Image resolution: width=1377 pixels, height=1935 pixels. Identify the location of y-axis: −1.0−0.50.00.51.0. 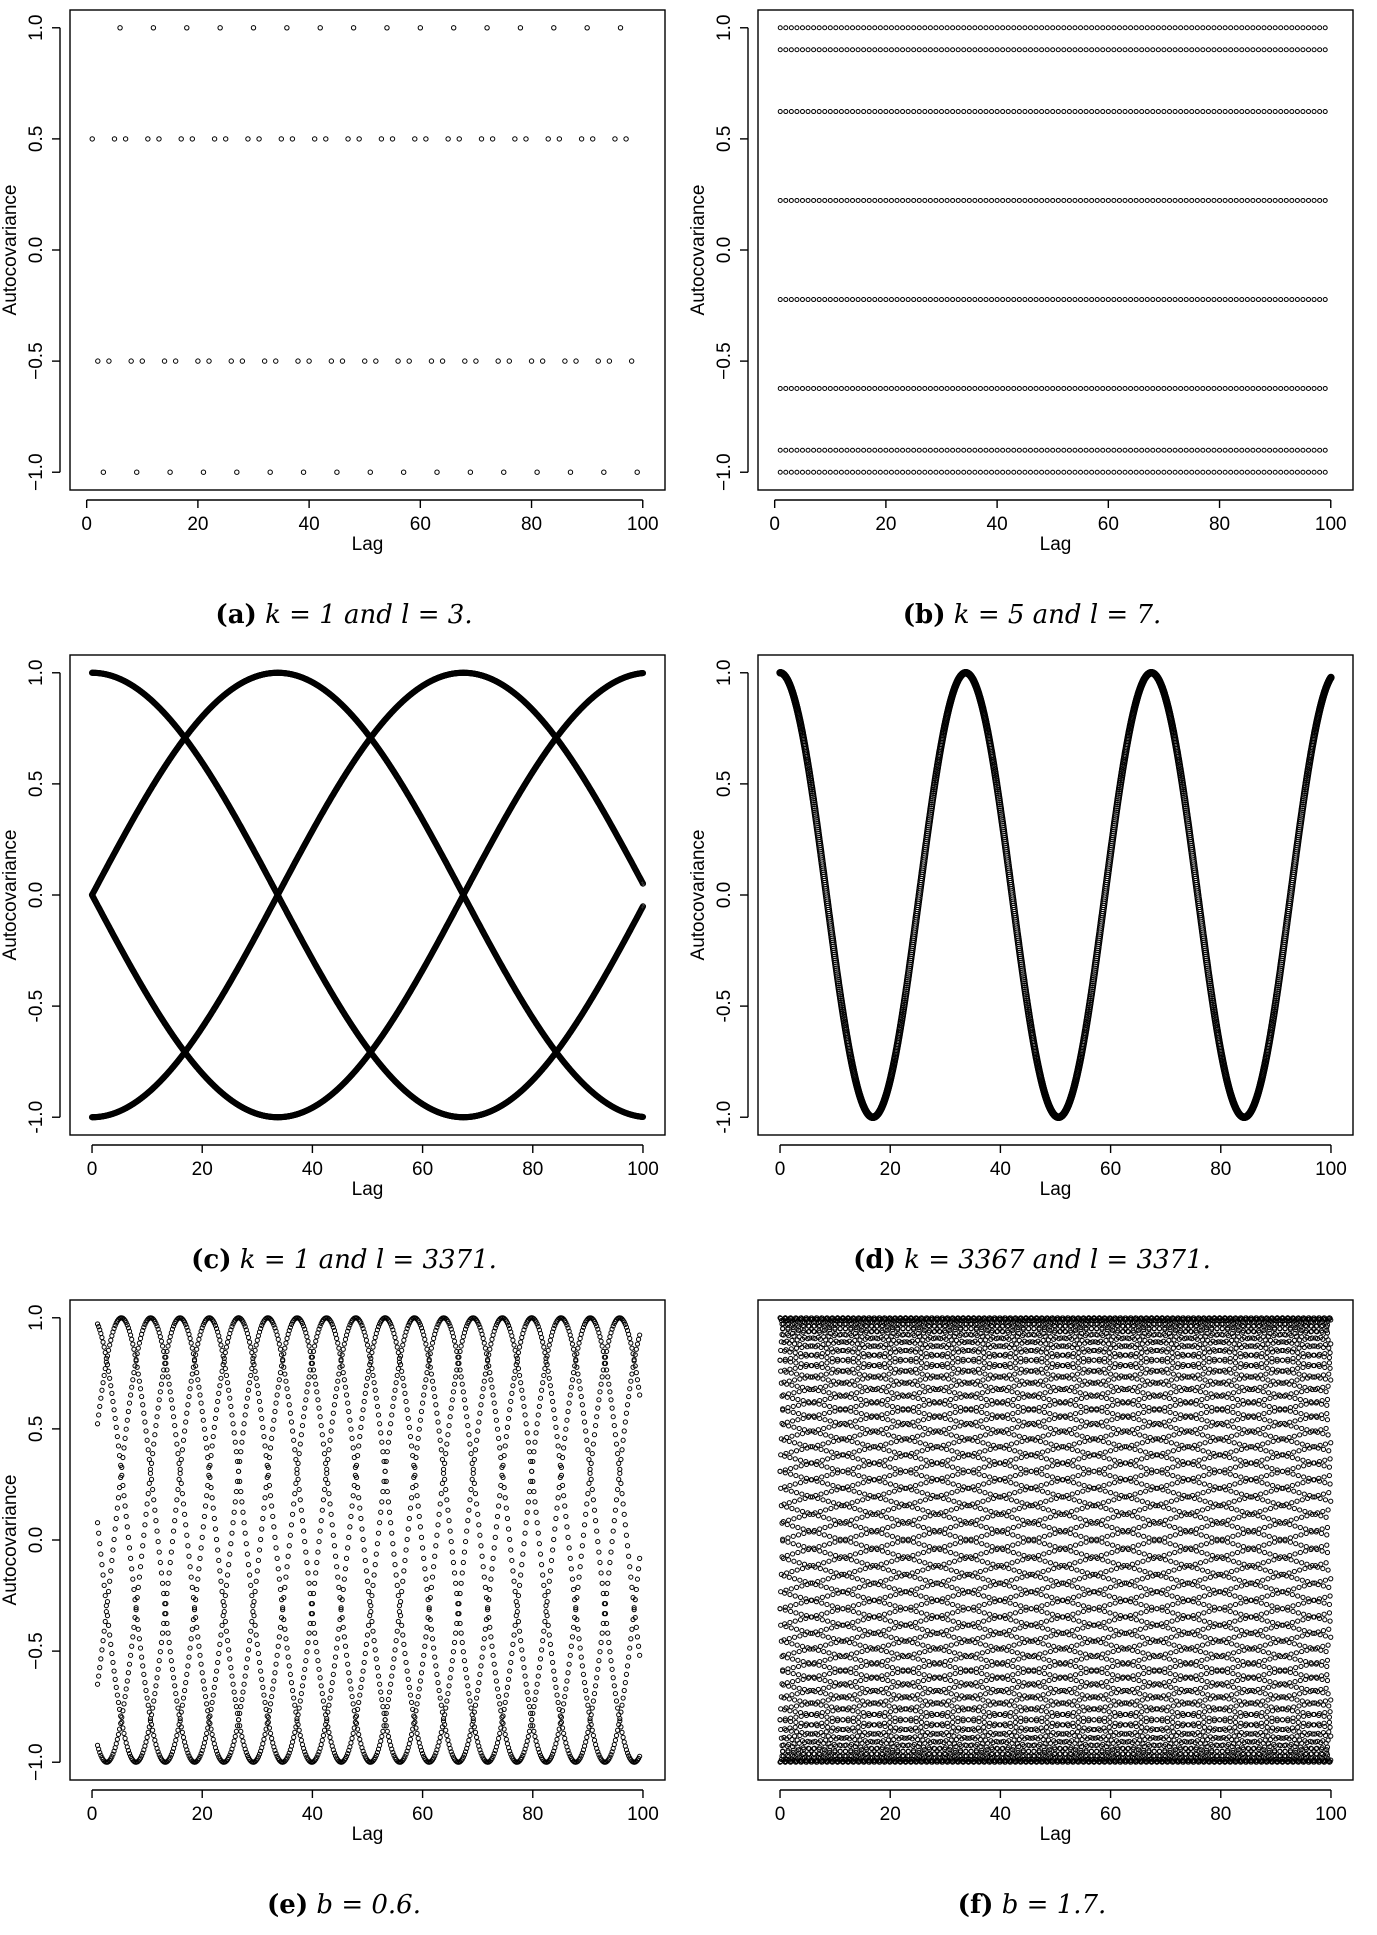
(731, 253).